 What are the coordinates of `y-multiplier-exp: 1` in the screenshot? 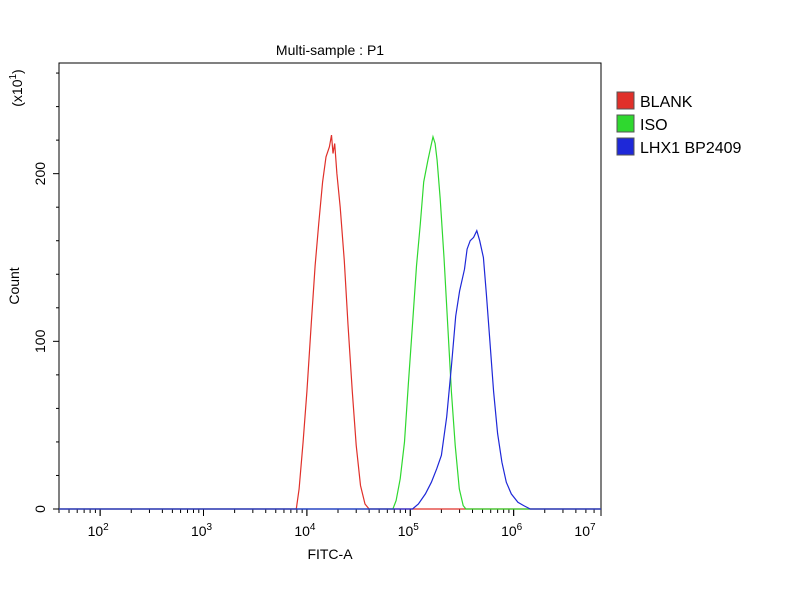 It's located at (13, 77).